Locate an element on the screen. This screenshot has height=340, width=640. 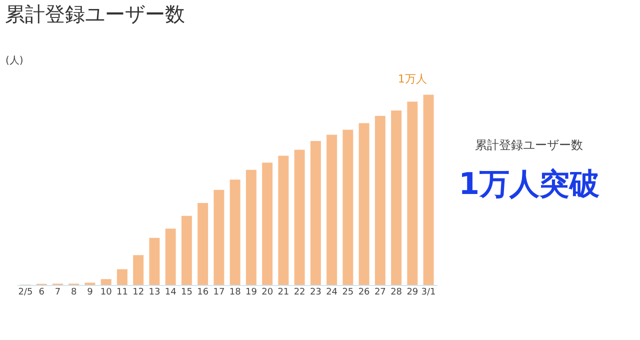
x-tick-label: 18 is located at coordinates (235, 293).